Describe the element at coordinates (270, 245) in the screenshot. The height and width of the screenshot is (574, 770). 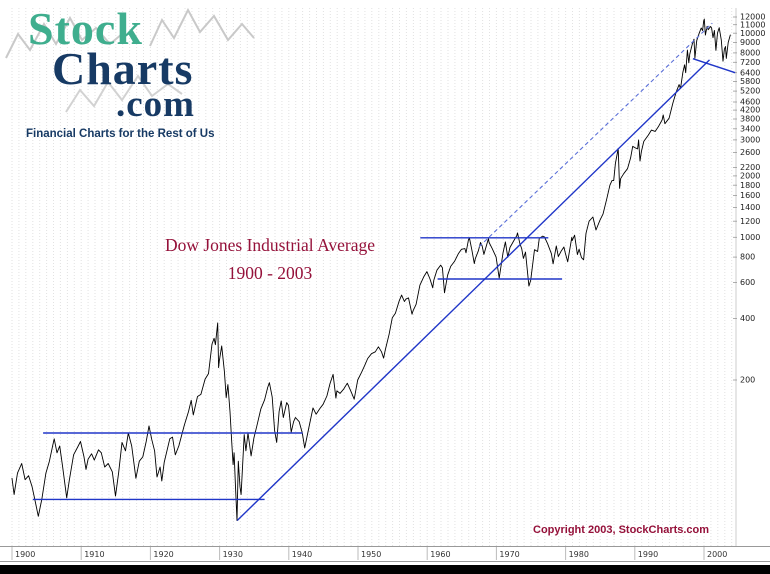
I see `chart-title-line1: Dow Jones Industrial Average` at that location.